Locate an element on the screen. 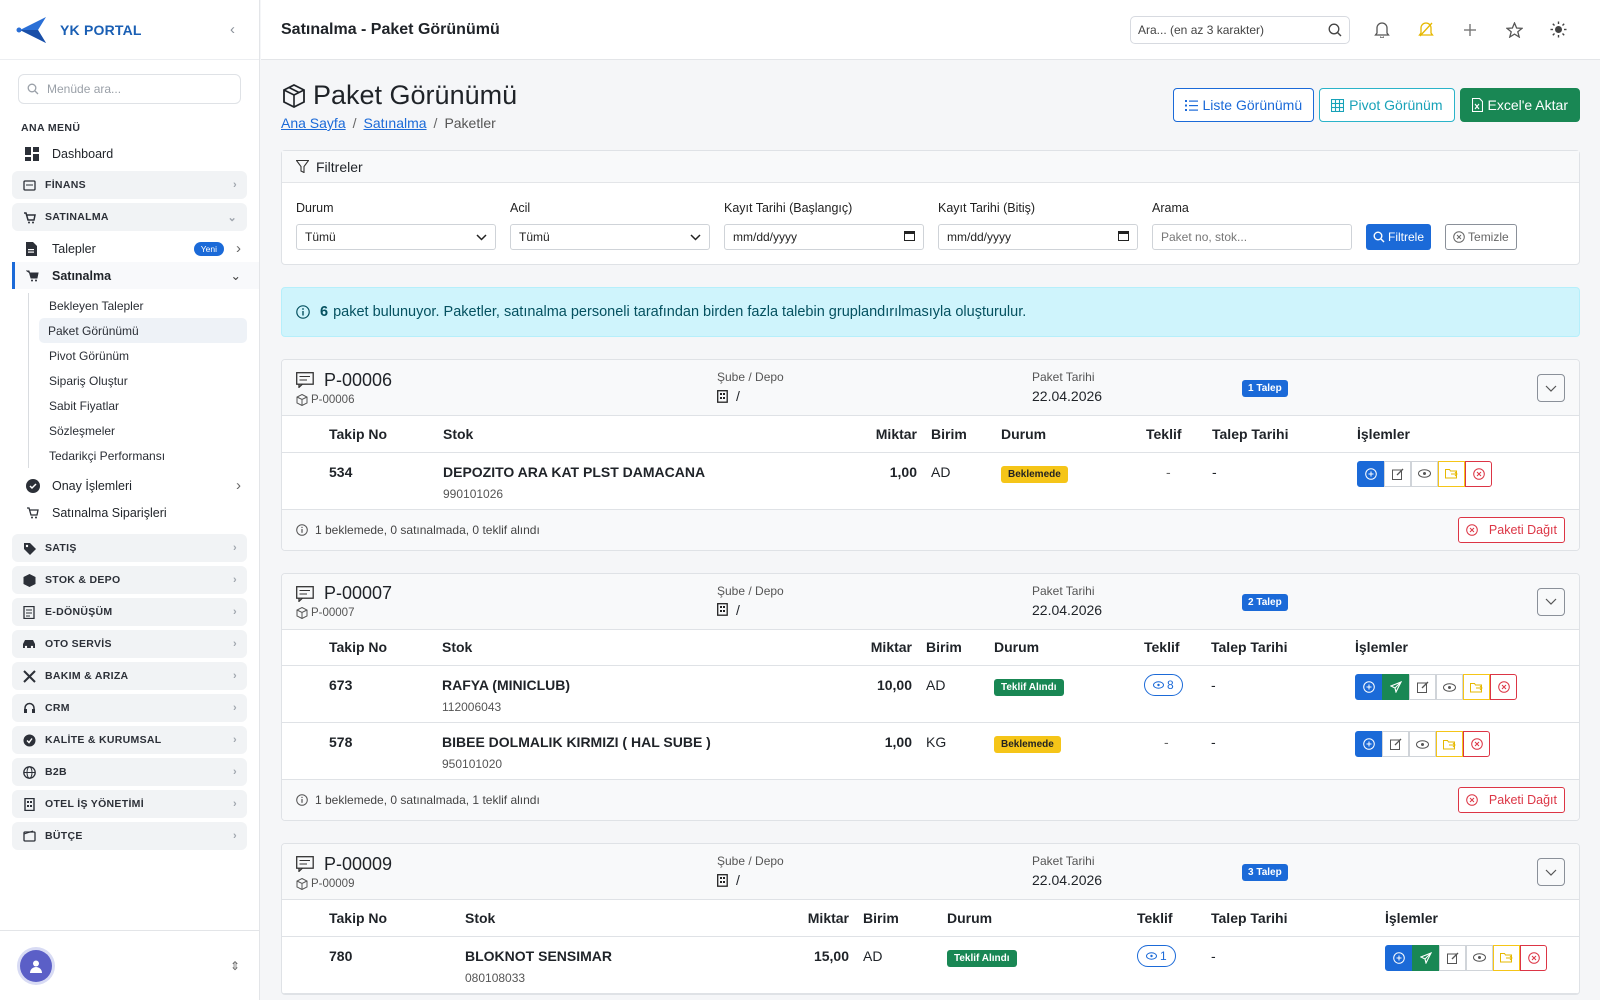 The height and width of the screenshot is (1000, 1600). acil-select: Tümü is located at coordinates (610, 237).